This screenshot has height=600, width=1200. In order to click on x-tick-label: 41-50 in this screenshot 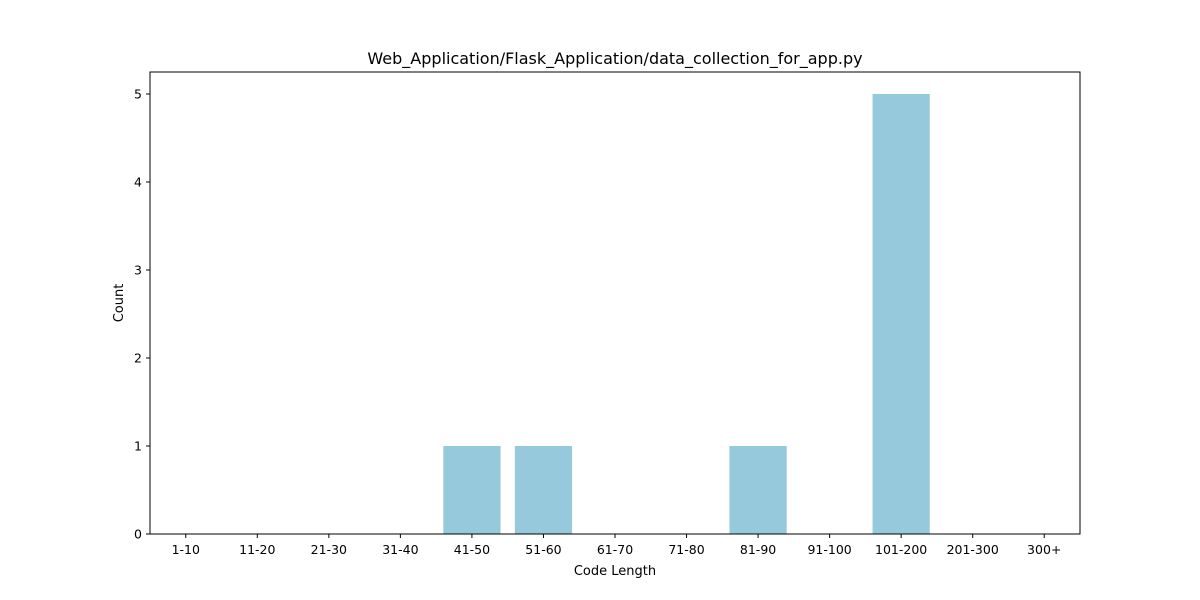, I will do `click(472, 549)`.